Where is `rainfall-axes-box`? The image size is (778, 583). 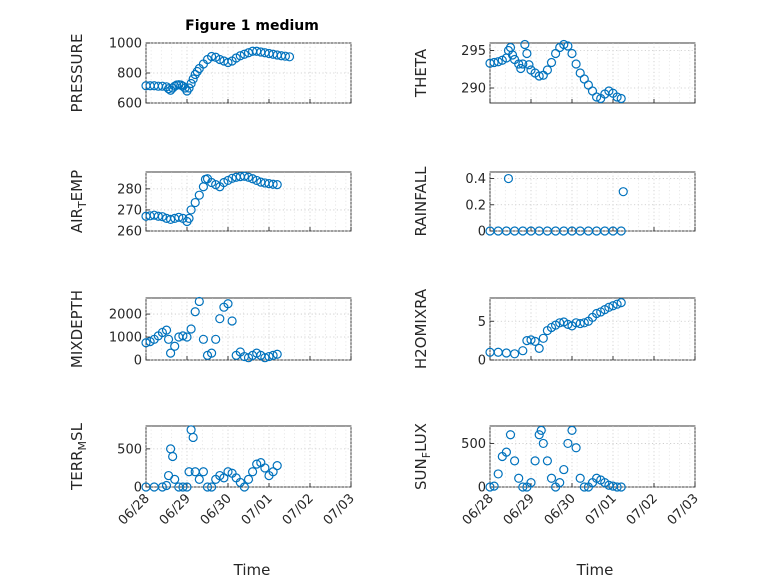
rainfall-axes-box is located at coordinates (592, 201).